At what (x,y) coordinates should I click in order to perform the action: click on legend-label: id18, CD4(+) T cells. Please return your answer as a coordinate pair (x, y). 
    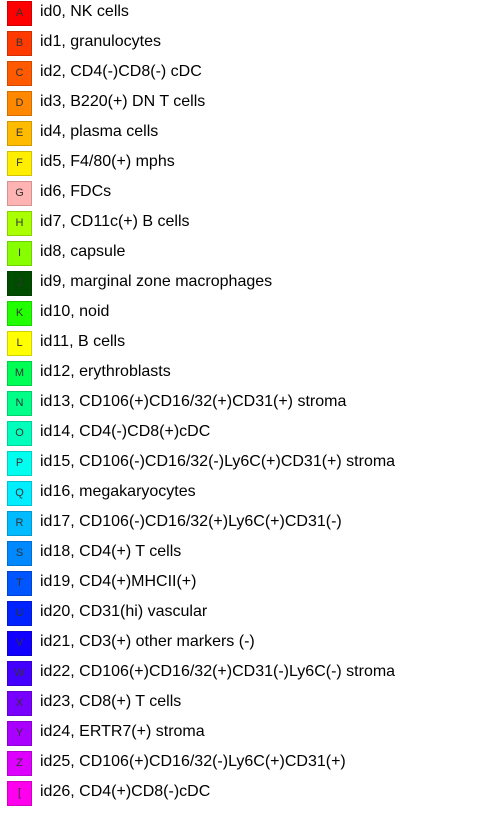
    Looking at the image, I should click on (111, 551).